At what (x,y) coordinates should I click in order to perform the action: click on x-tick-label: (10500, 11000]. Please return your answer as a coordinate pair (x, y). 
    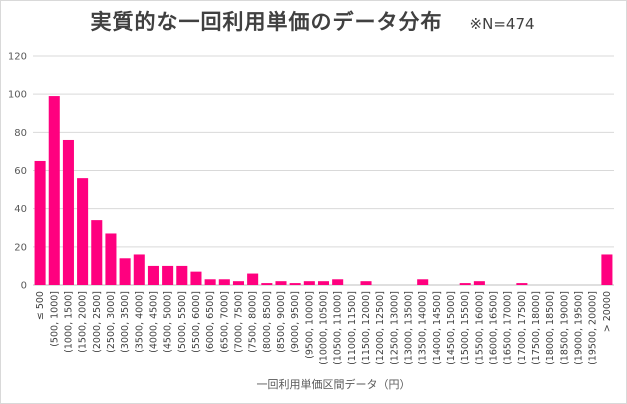
    Looking at the image, I should click on (338, 328).